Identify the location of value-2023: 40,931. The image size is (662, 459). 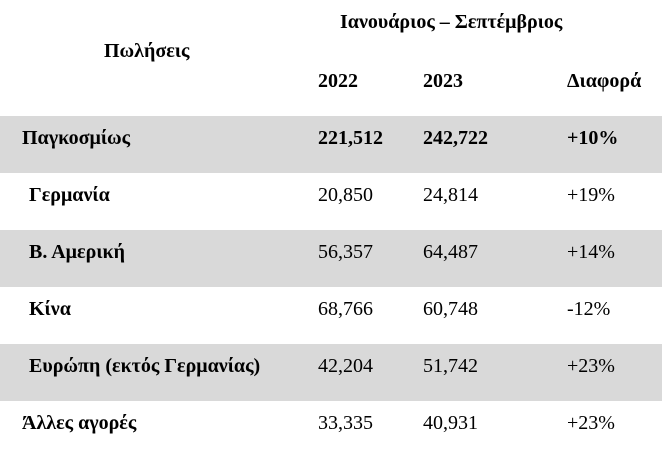
(450, 423).